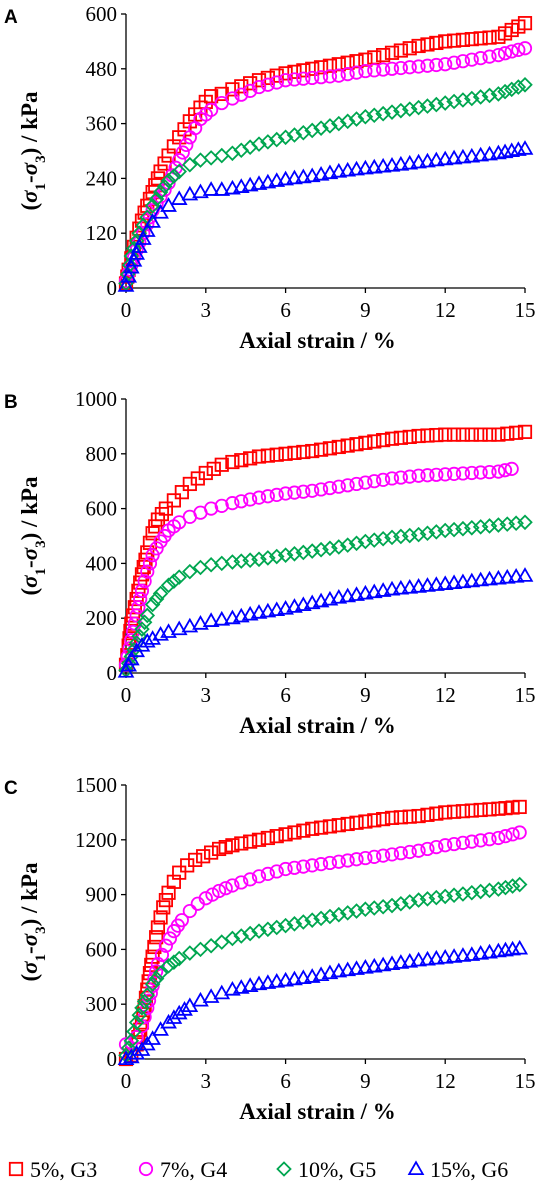 This screenshot has width=540, height=1192. I want to click on y-tick-label: 1200, so click(96, 840).